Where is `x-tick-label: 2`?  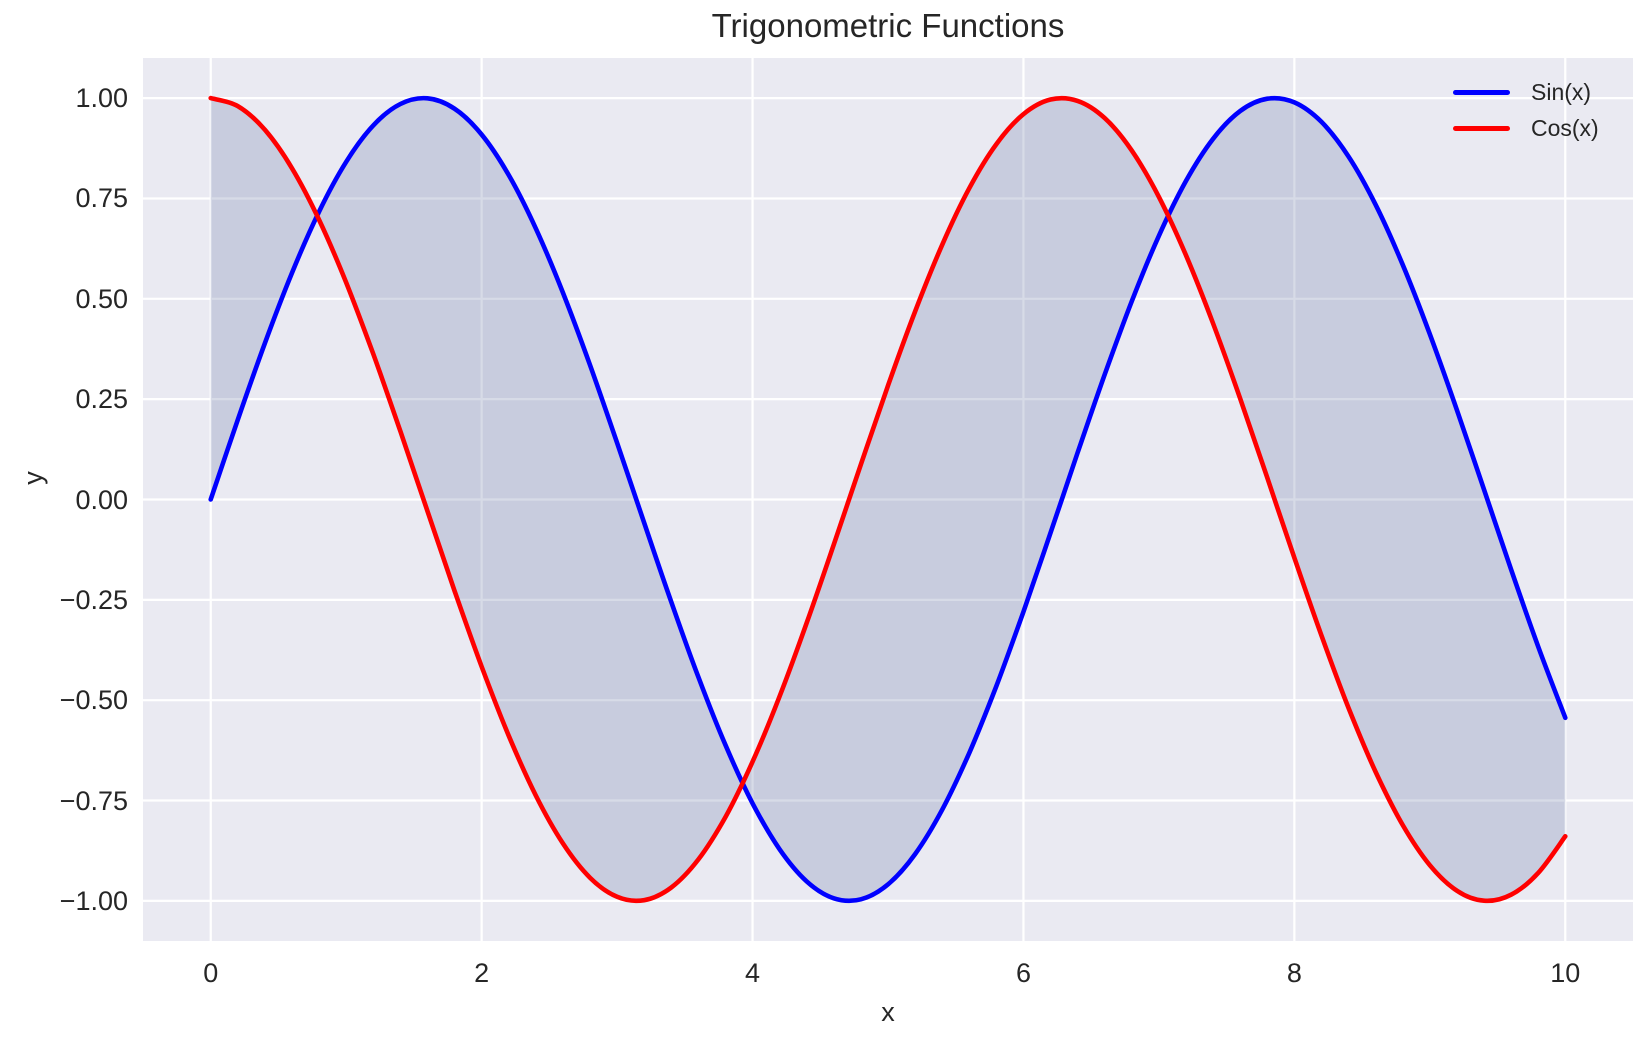
x-tick-label: 2 is located at coordinates (482, 973).